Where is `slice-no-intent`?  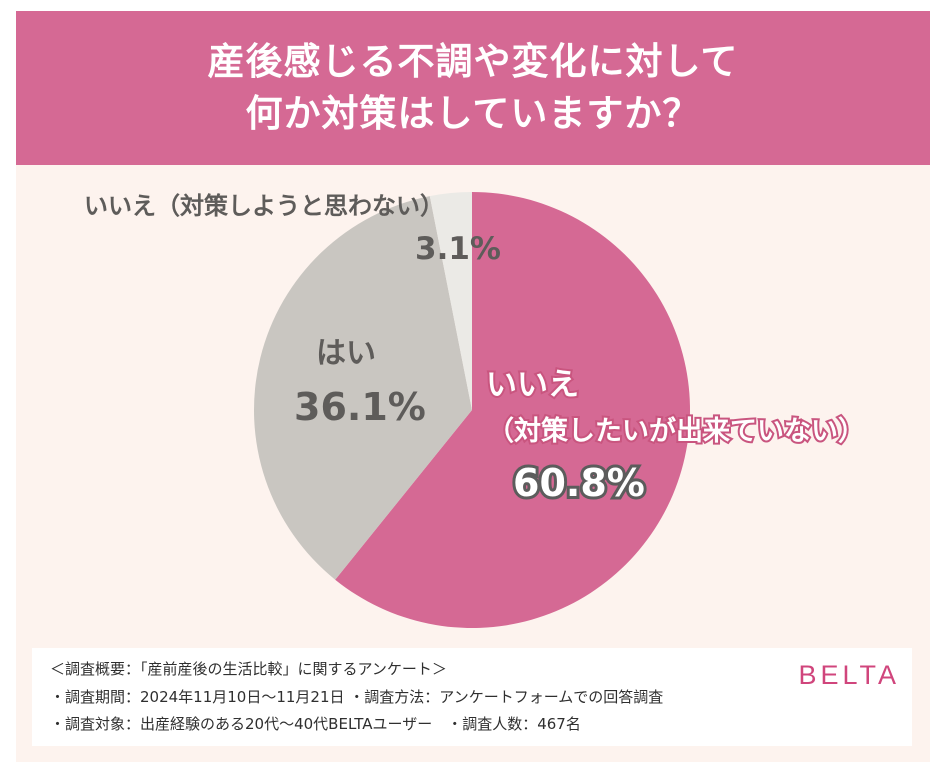 slice-no-intent is located at coordinates (450, 301).